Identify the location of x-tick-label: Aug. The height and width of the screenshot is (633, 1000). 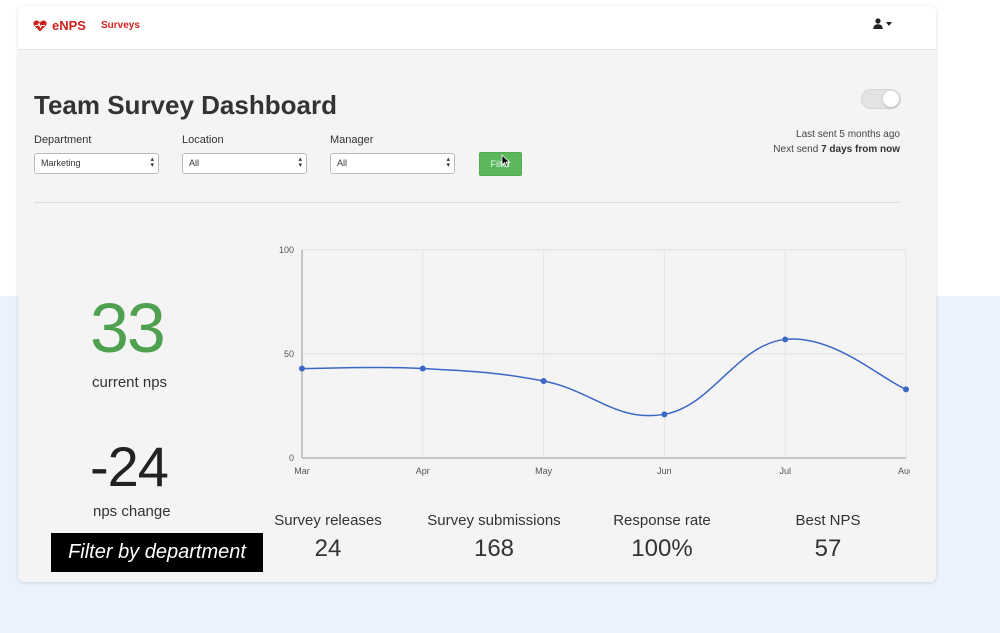
(904, 471).